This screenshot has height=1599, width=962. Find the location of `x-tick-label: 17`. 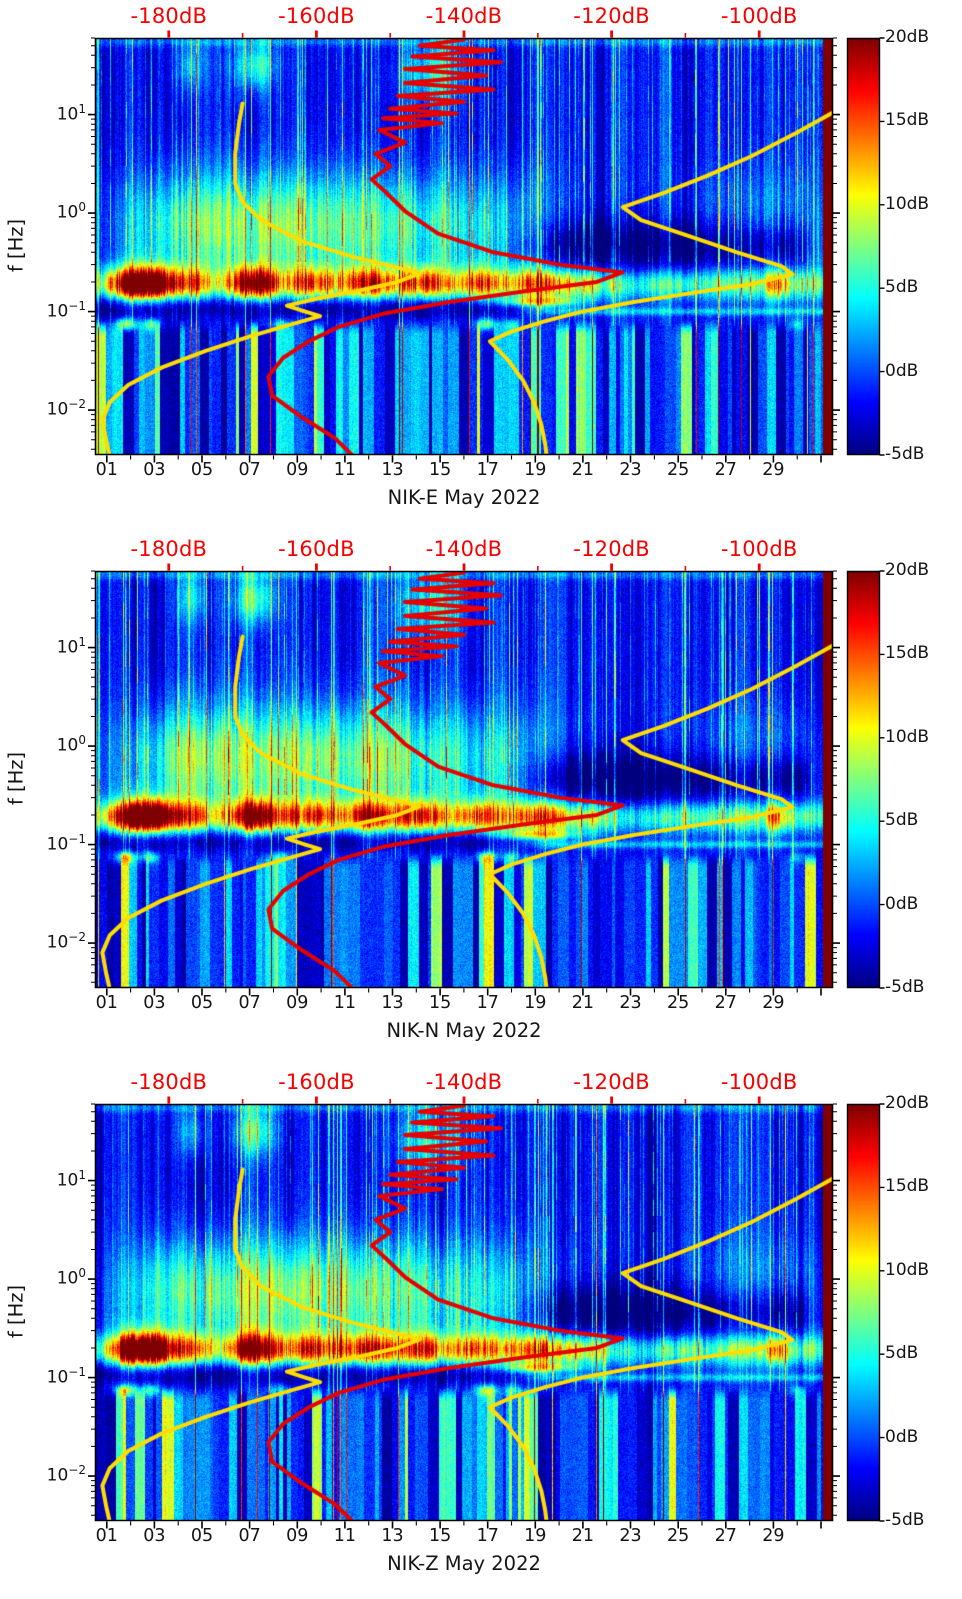

x-tick-label: 17 is located at coordinates (487, 470).